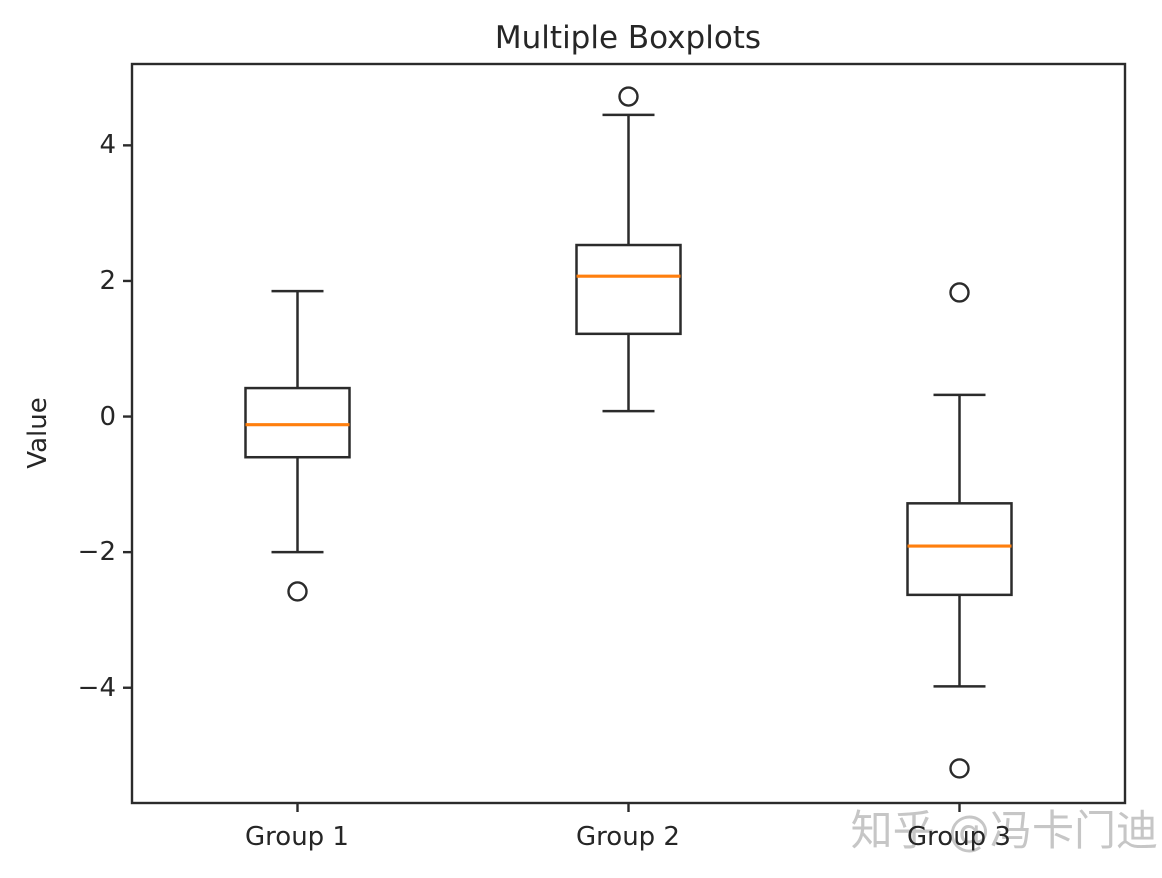 Image resolution: width=1162 pixels, height=878 pixels. I want to click on y-tick-label: 0, so click(107, 417).